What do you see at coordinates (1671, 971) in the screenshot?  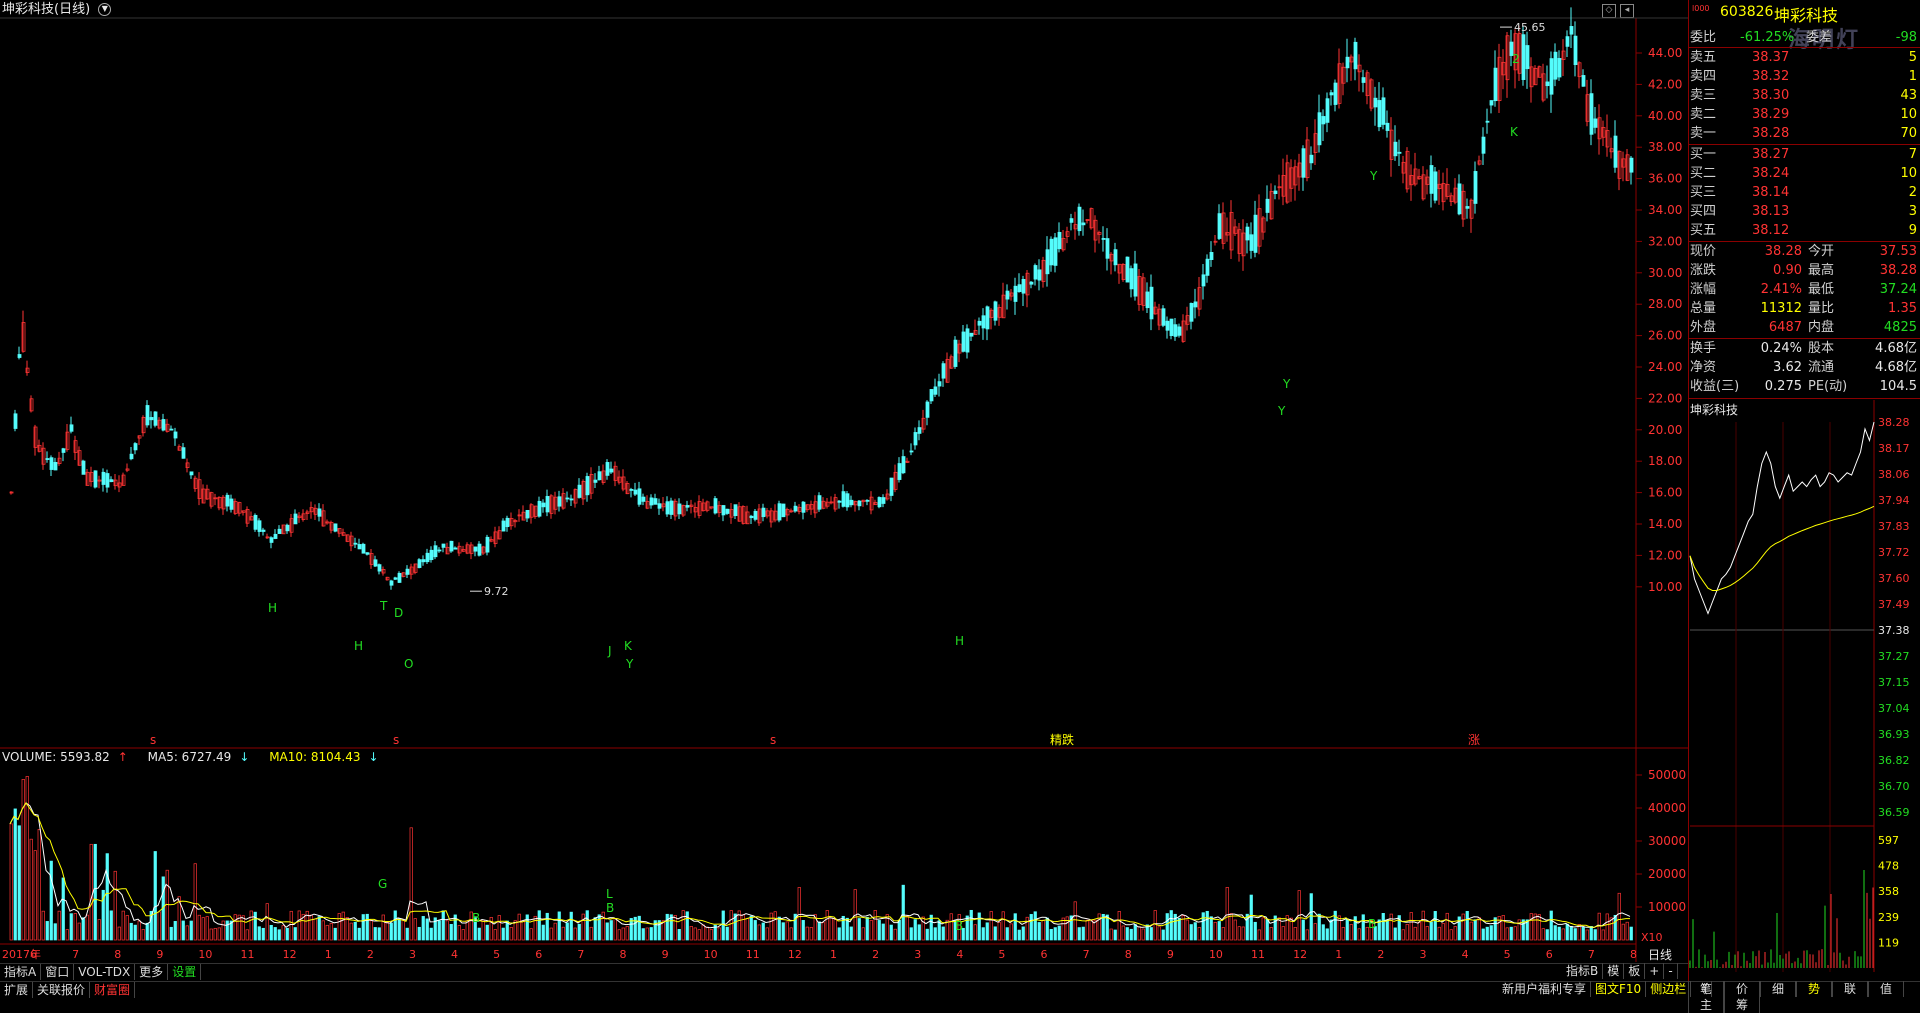 I see `zoom-out-button: -` at bounding box center [1671, 971].